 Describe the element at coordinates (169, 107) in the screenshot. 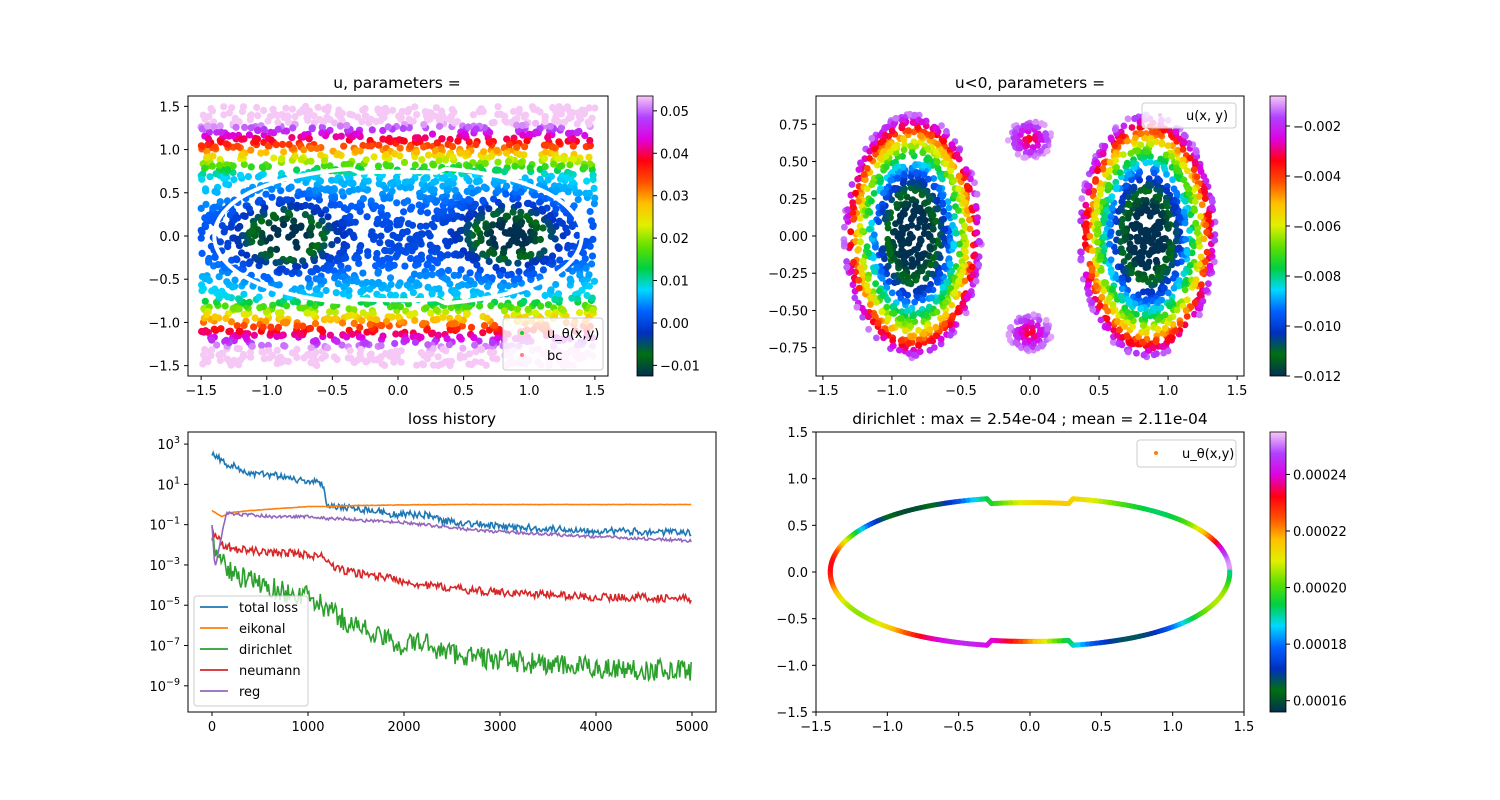

I see `y-tick-label: 1.5` at that location.